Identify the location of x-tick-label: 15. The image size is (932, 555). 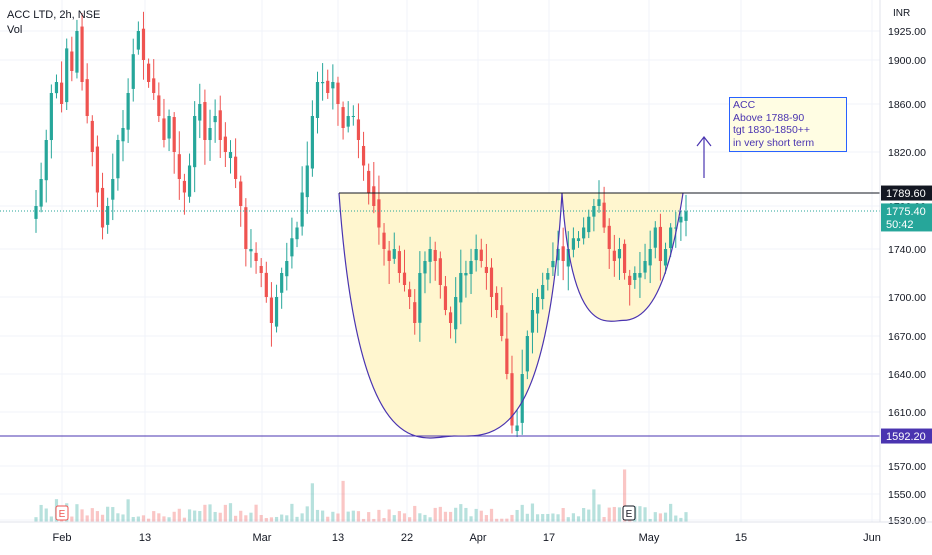
(741, 538).